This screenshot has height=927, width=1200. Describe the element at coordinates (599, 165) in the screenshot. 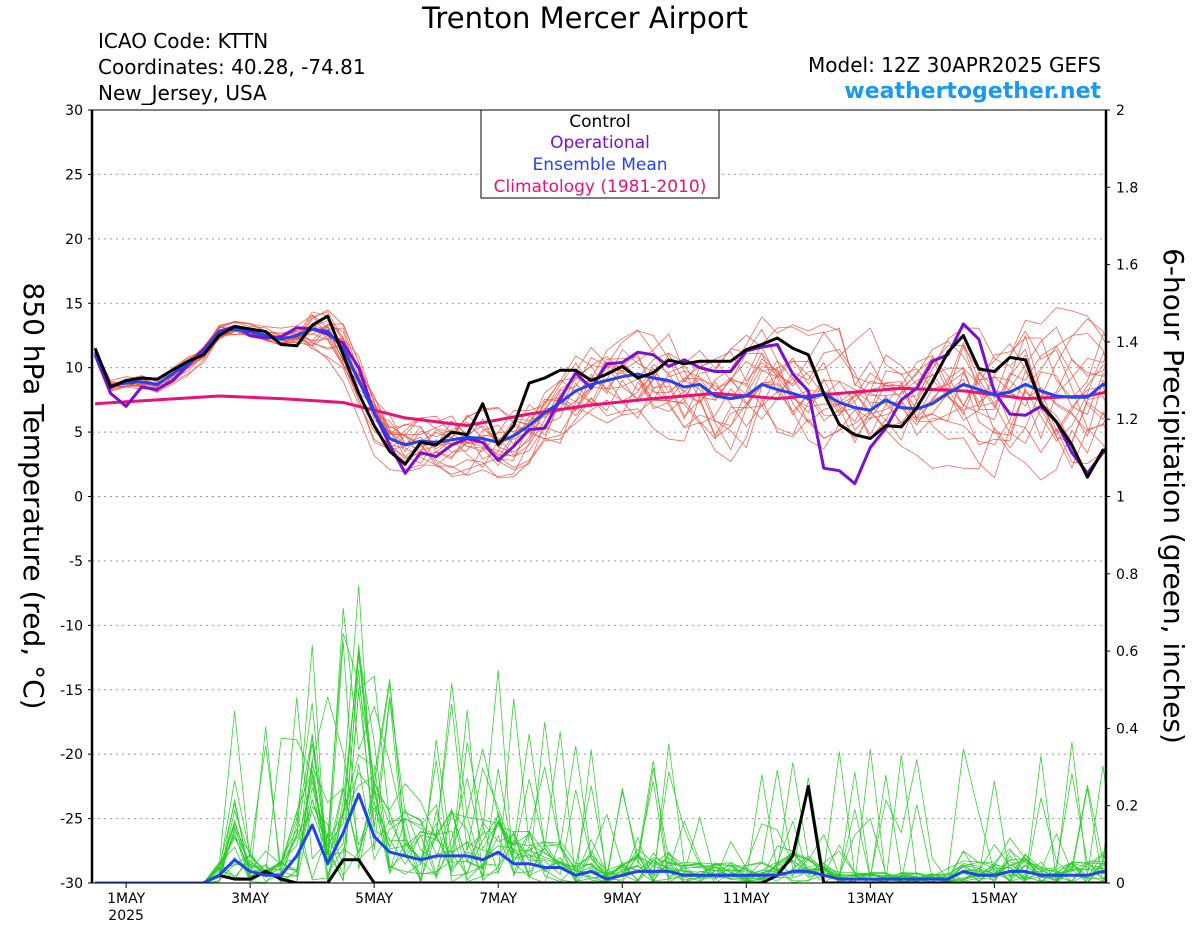

I see `legend-ensemble-mean: Ensemble Mean` at that location.